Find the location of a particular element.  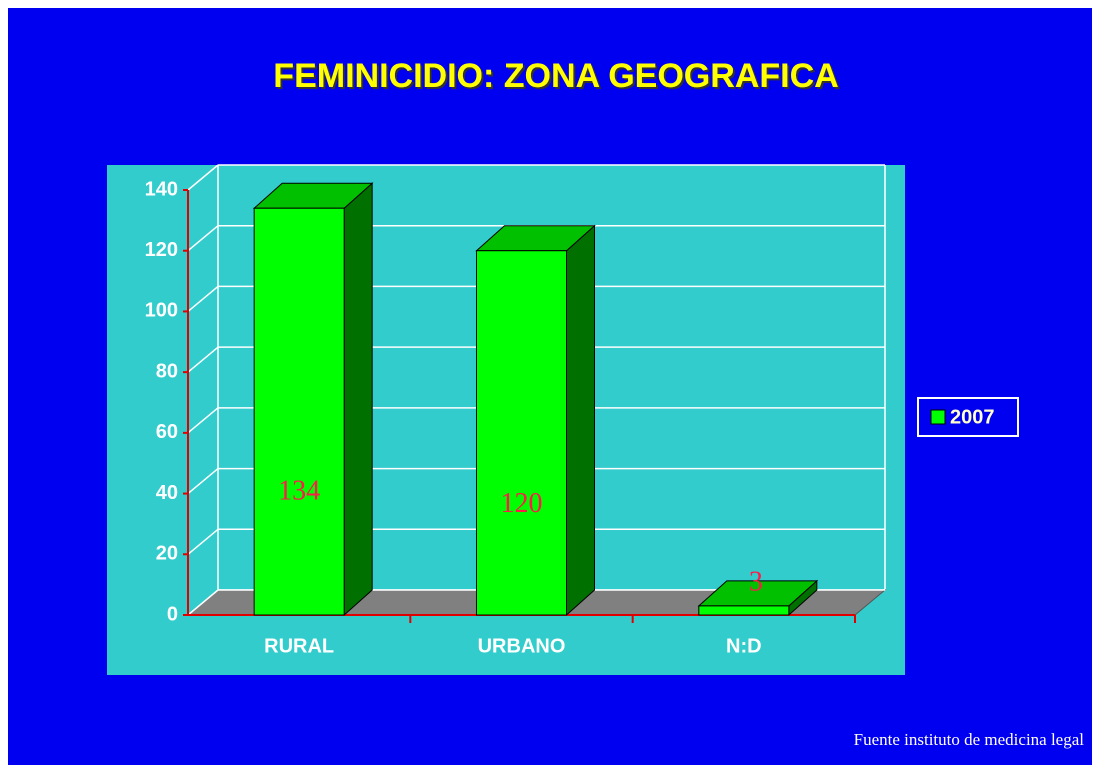

y-tick-label: 120 is located at coordinates (161, 250).